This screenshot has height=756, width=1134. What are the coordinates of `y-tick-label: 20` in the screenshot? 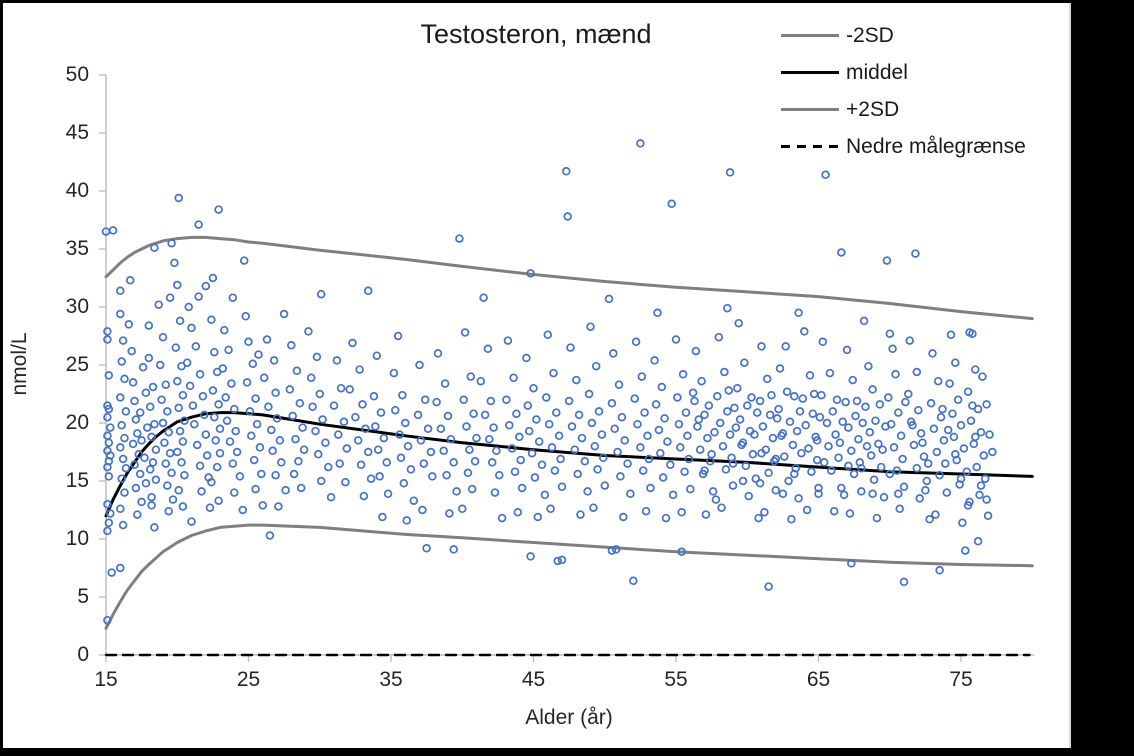 It's located at (77, 422).